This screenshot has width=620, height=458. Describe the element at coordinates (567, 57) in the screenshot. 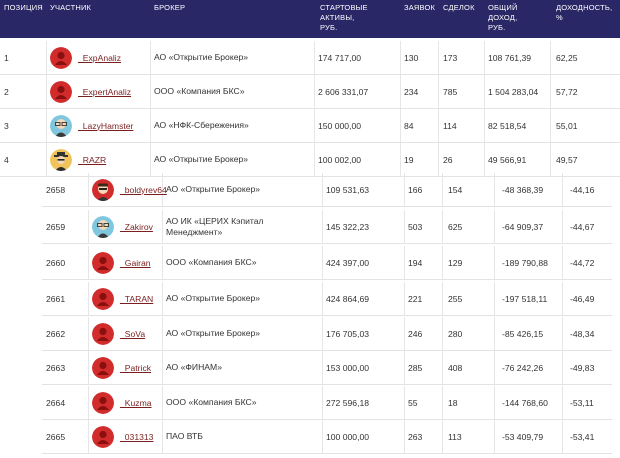

I see `yield-cell: 62,25` at that location.